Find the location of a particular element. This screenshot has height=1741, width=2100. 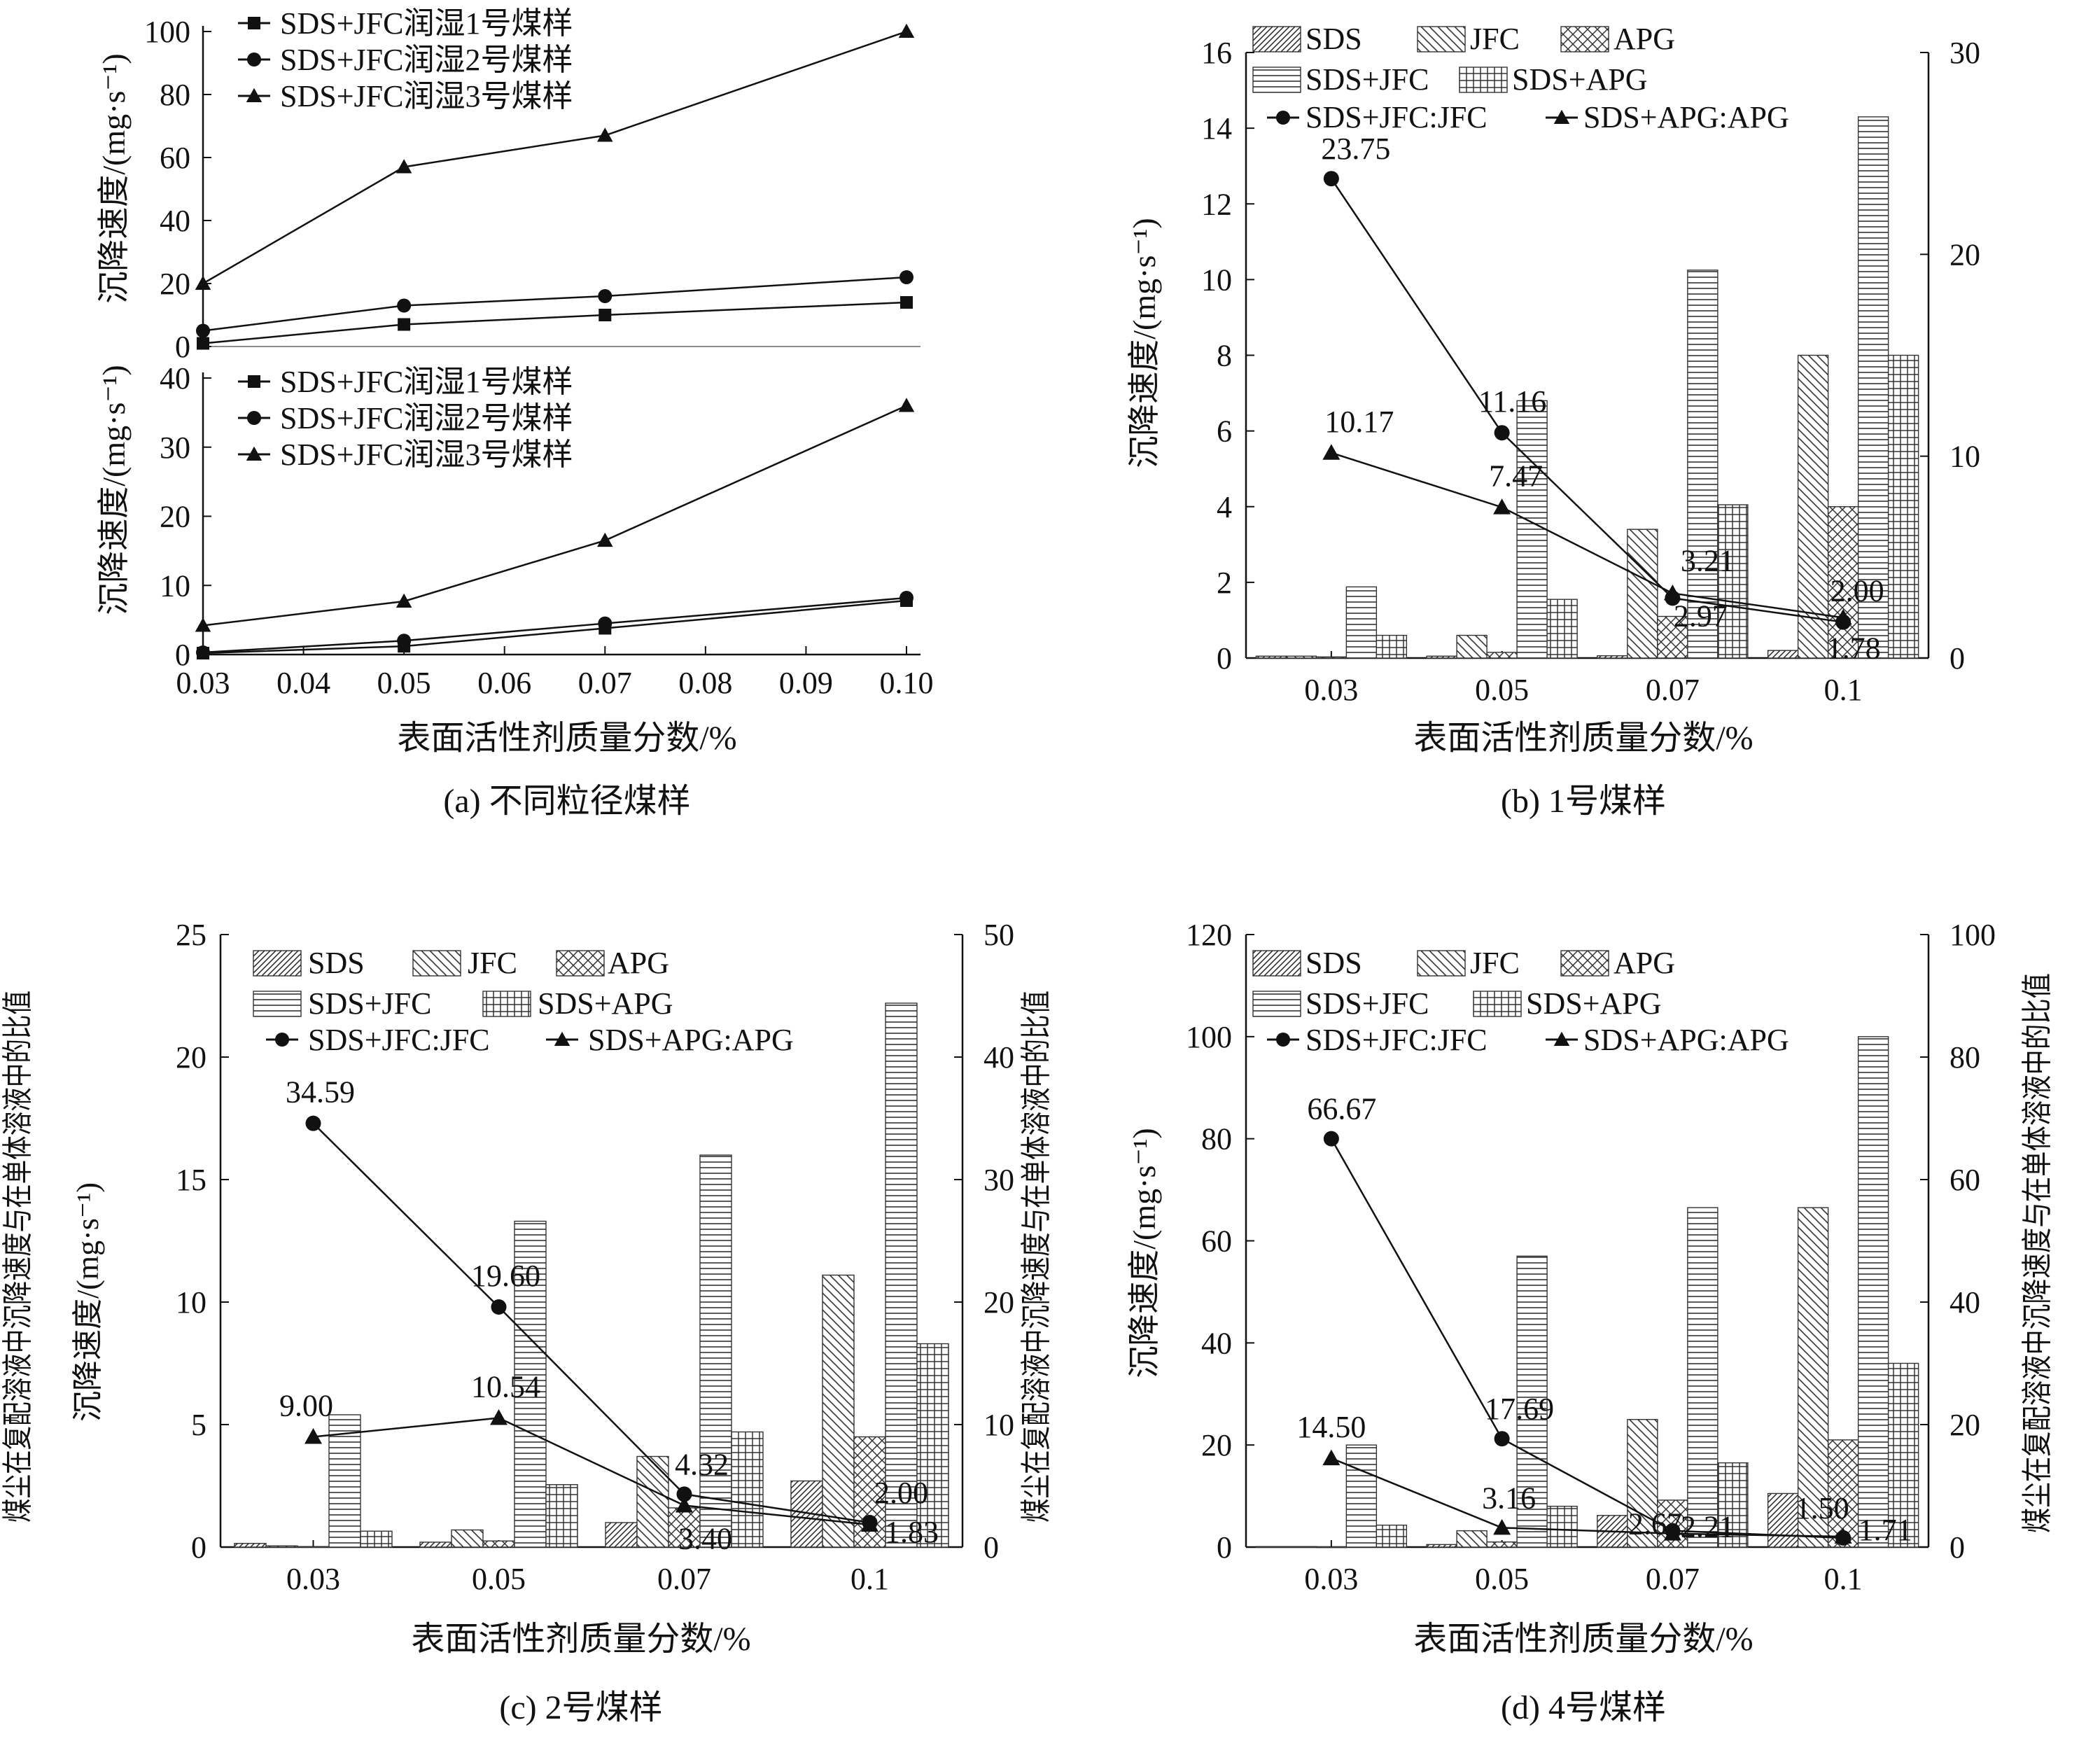

panel-b-ytick-label-16: 16 is located at coordinates (1216, 53).